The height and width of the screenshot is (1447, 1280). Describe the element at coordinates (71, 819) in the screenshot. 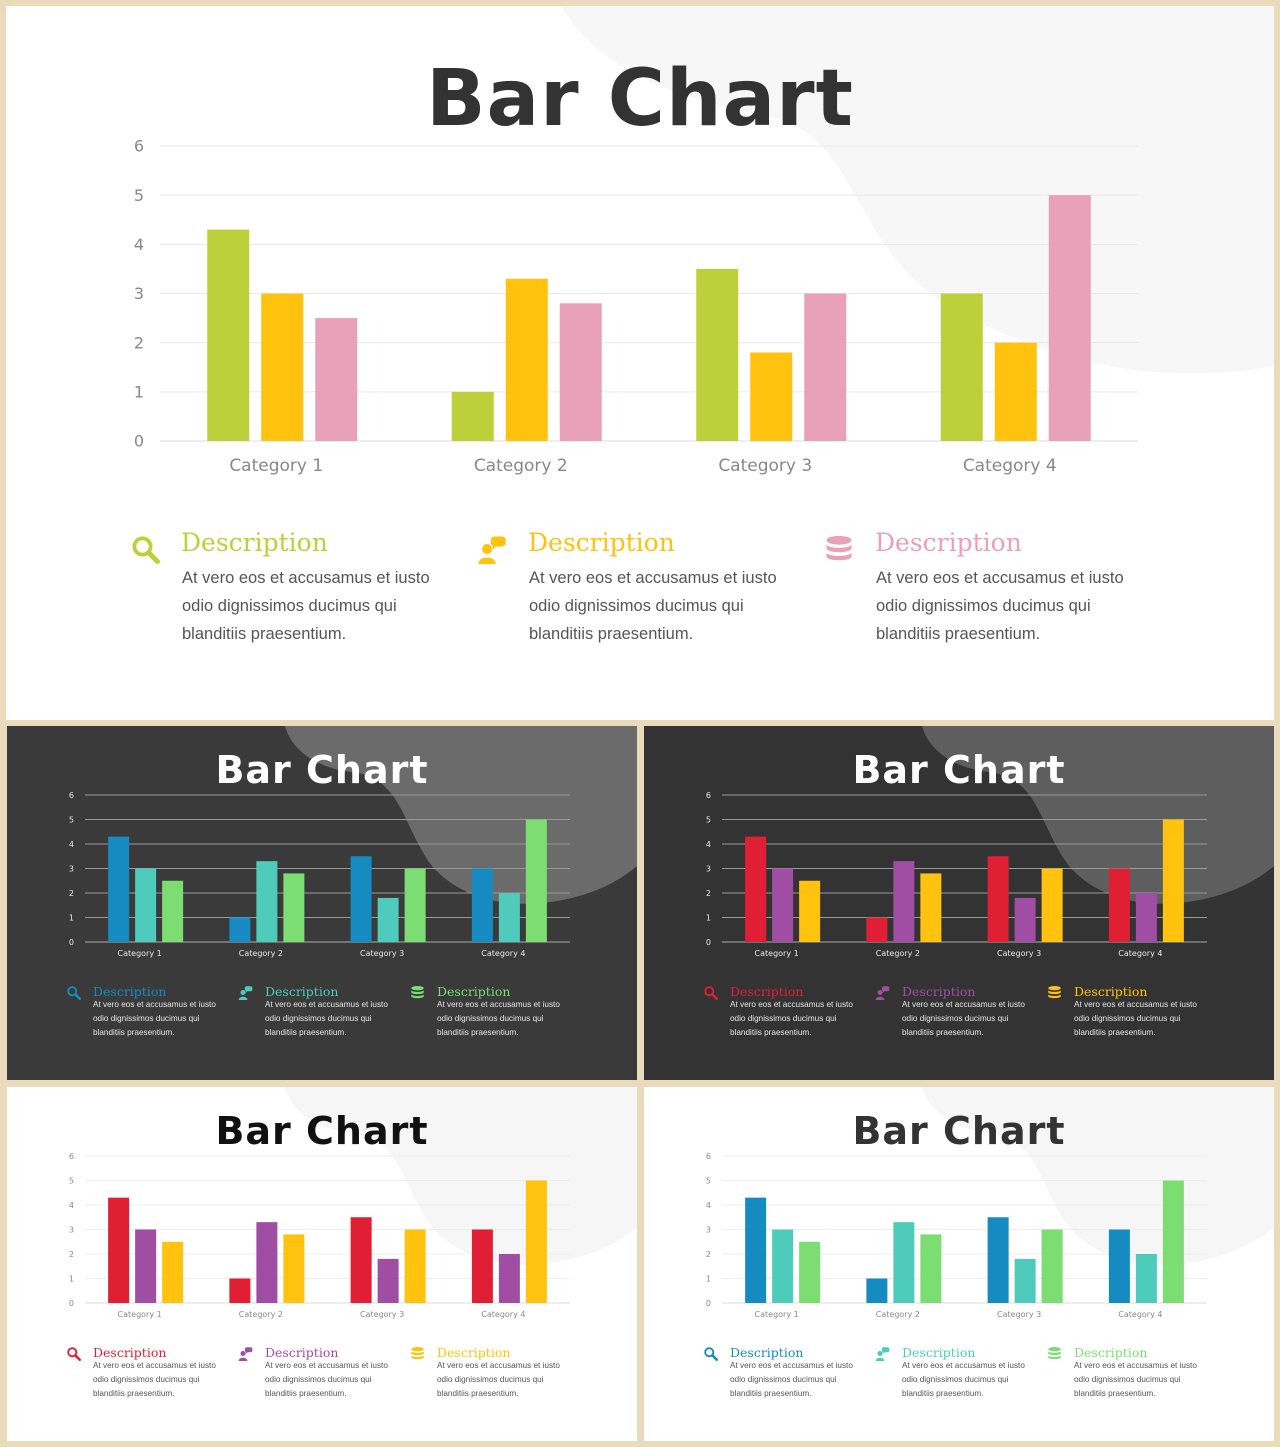

I see `y-tick-label: 5` at that location.